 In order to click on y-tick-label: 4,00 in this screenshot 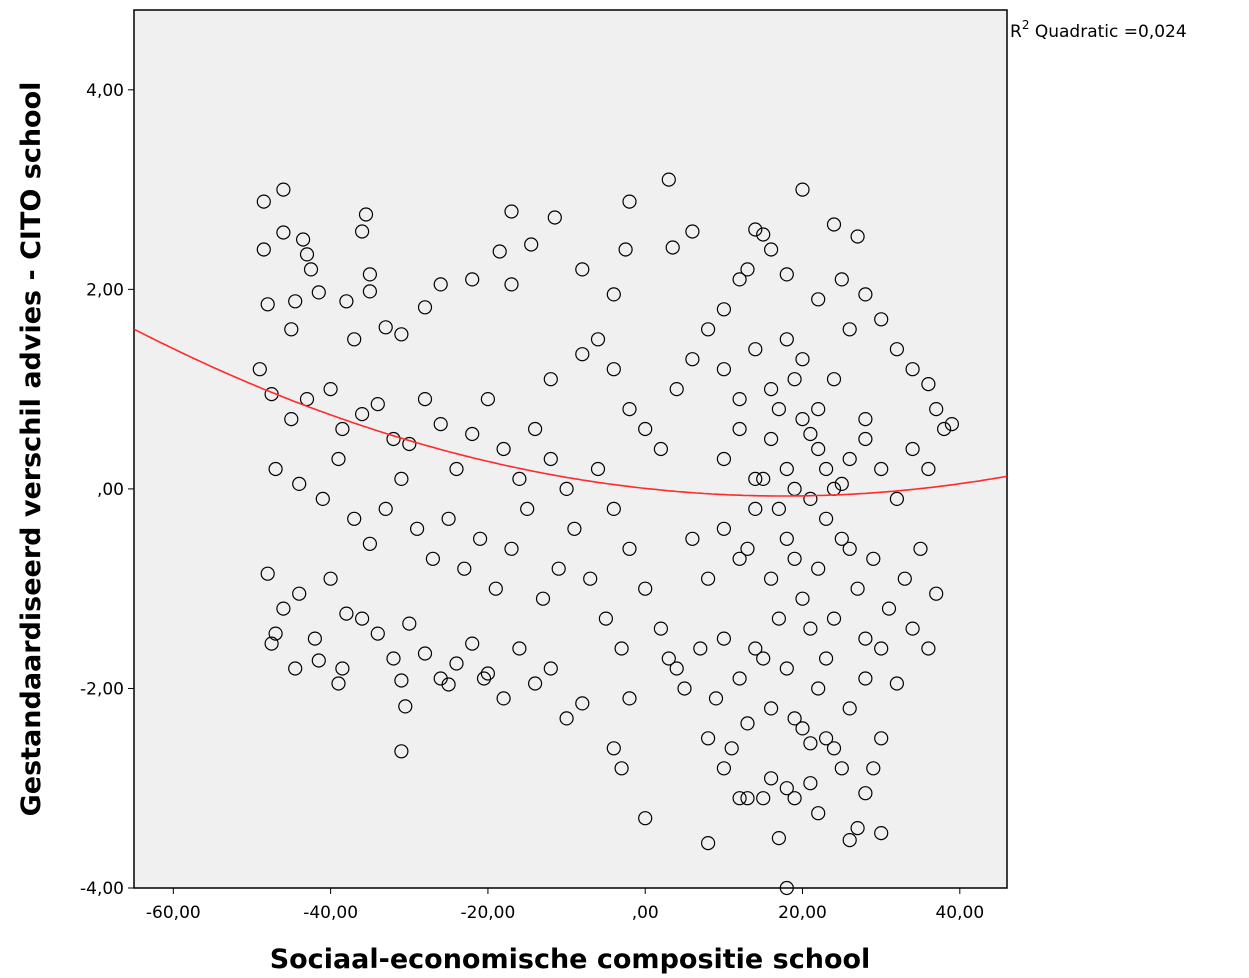, I will do `click(105, 91)`.